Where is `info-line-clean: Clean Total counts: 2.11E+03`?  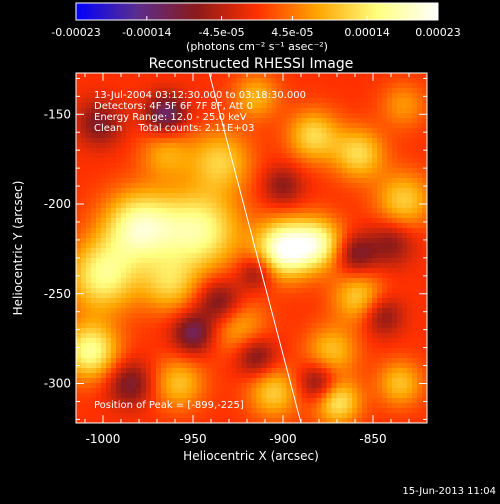
info-line-clean: Clean Total counts: 2.11E+03 is located at coordinates (174, 128).